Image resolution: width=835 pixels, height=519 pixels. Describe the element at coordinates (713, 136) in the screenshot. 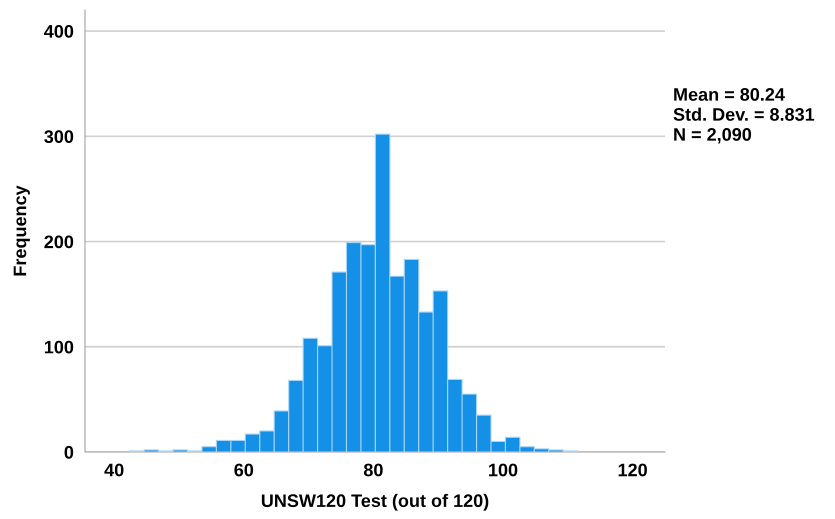

I see `text: N = 2,090` at that location.